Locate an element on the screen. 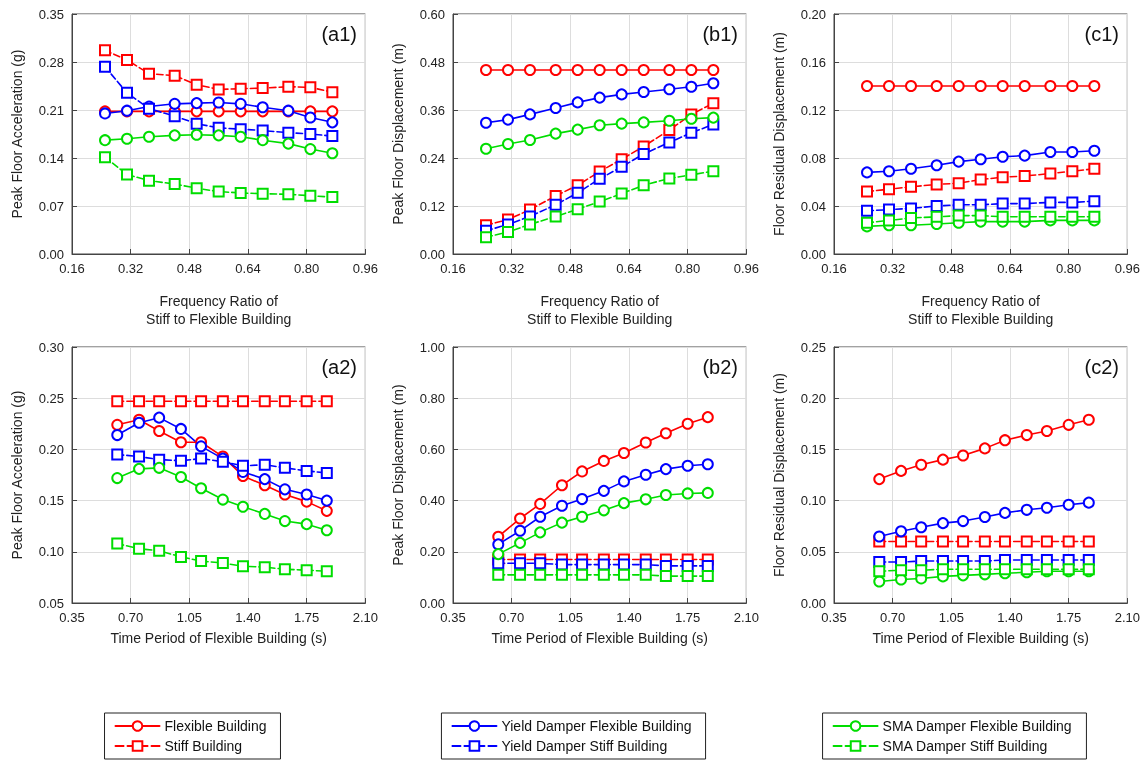  annotation: (c1) is located at coordinates (1102, 34).